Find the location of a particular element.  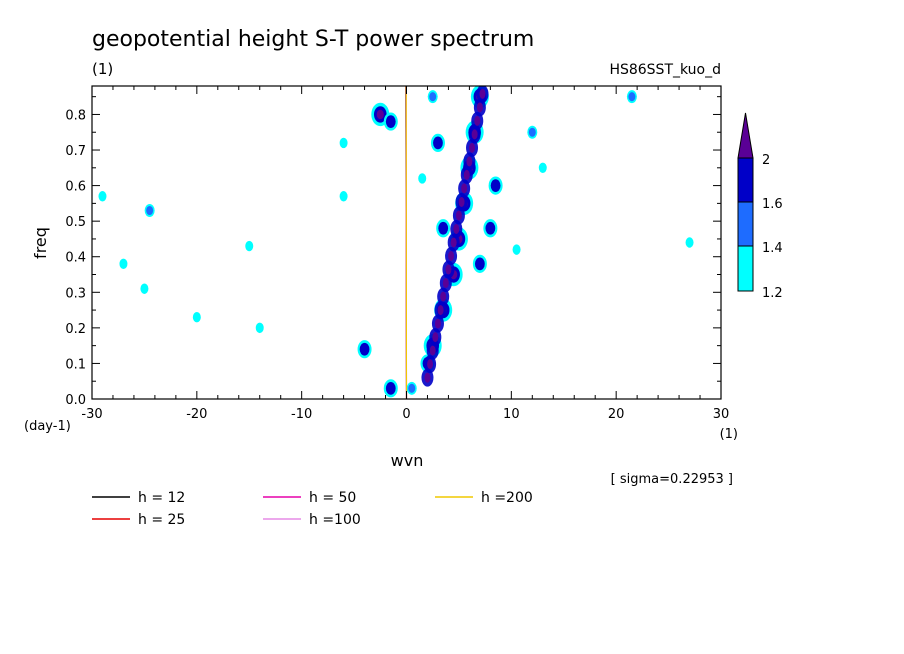

chart-subtitle-left: (1) is located at coordinates (102, 69).